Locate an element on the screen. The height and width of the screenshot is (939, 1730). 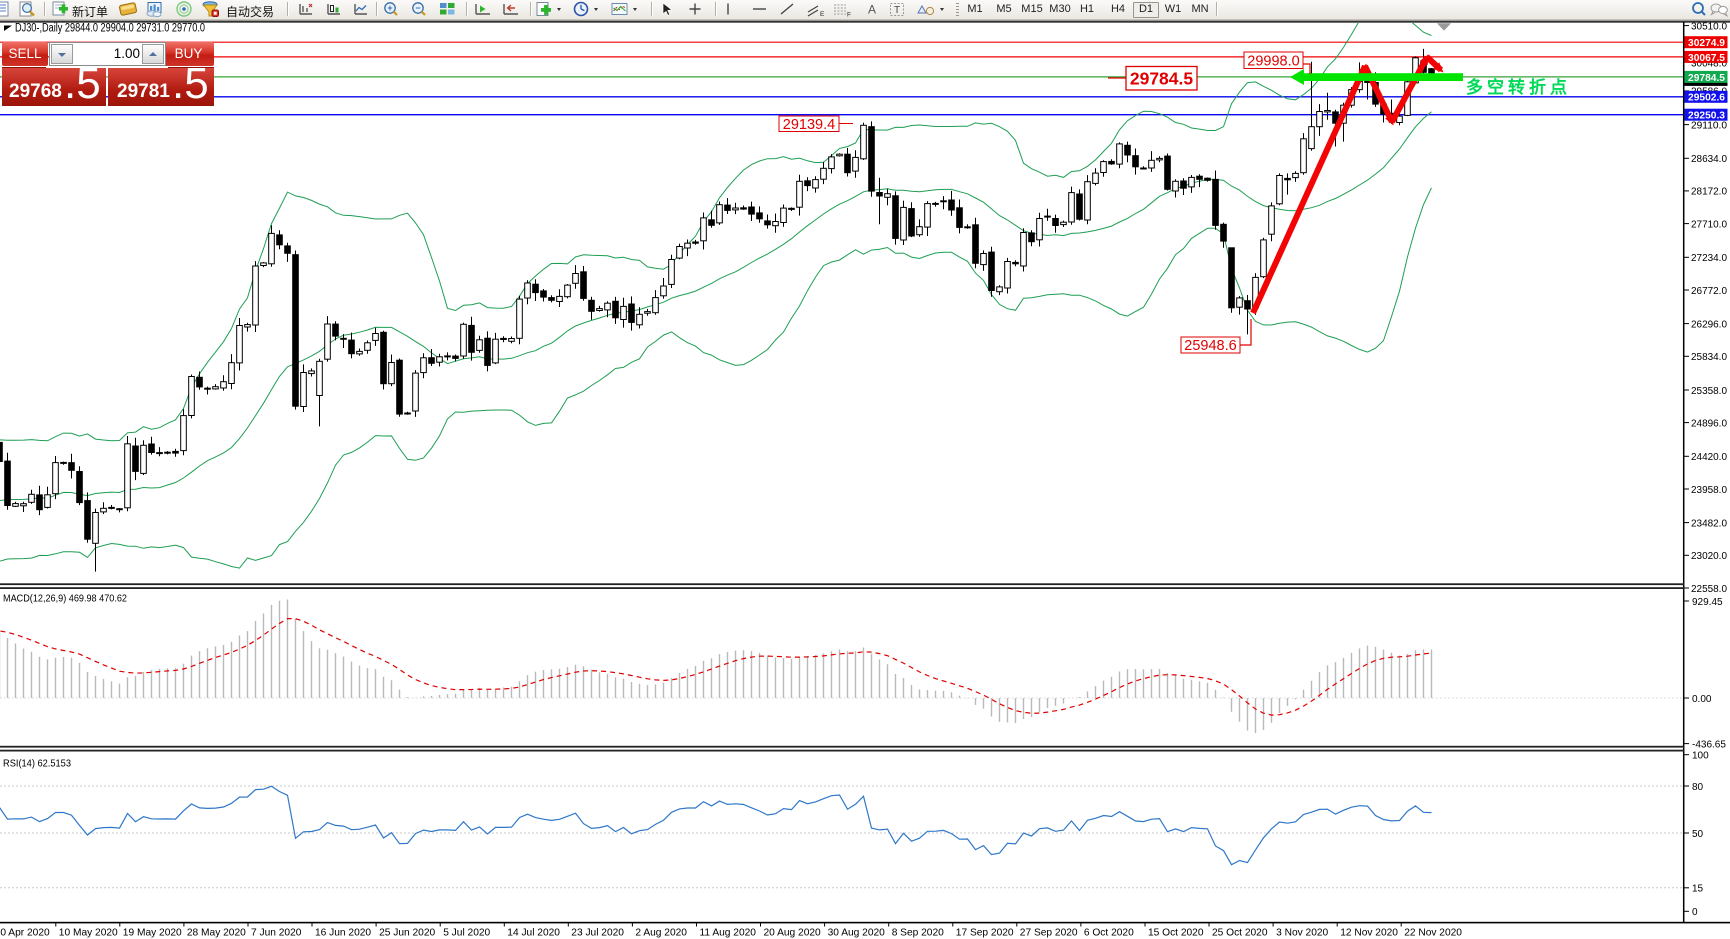
svg-text: 20 Aug 2020 is located at coordinates (793, 933).